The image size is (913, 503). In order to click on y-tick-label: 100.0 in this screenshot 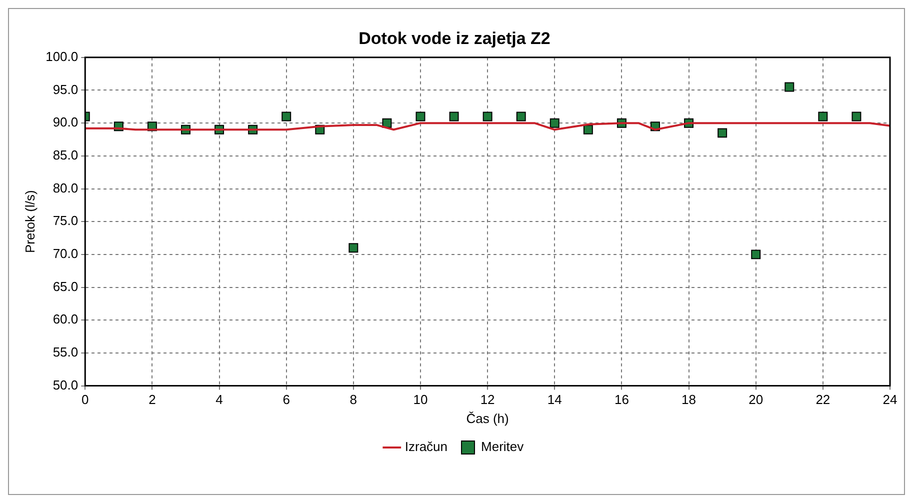, I will do `click(62, 56)`.